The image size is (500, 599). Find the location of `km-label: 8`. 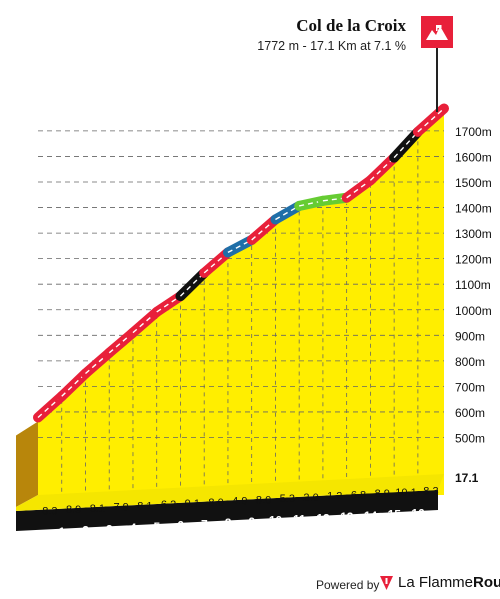

km-label: 8 is located at coordinates (228, 523).